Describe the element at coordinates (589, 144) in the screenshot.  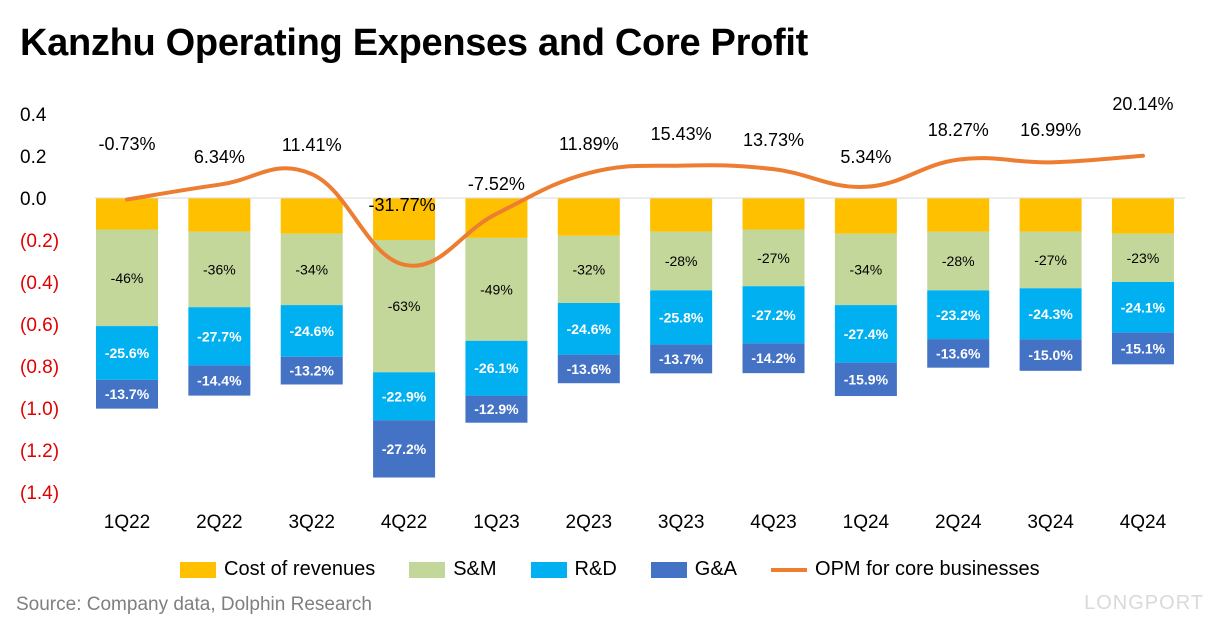
I see `opm-data-label: 11.89%` at that location.